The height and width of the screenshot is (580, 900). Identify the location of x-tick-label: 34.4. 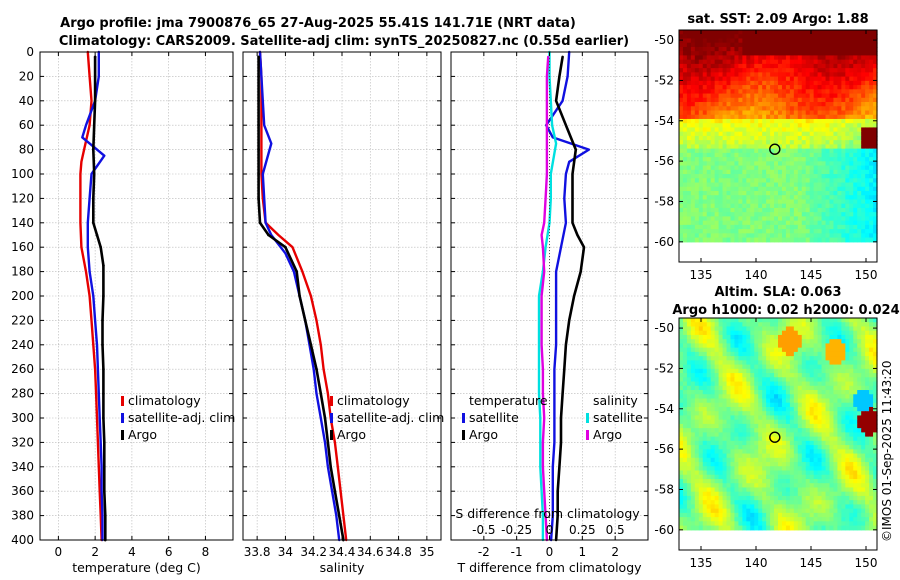
(342, 552).